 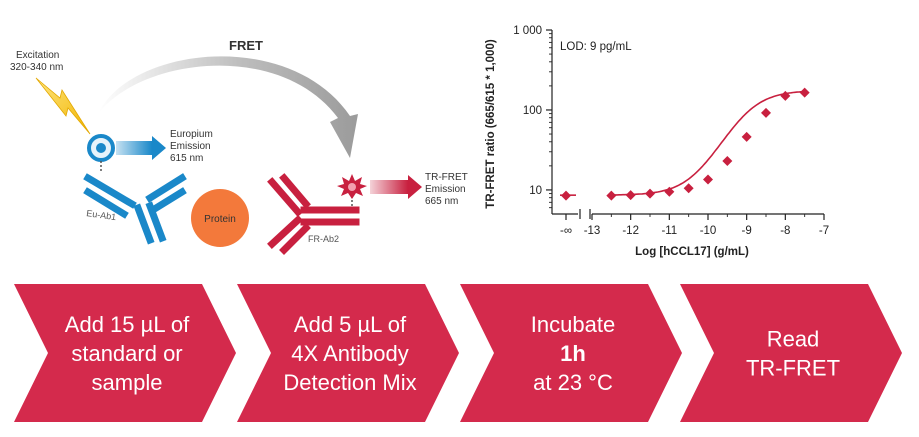 I want to click on step-1-line: Add 15 µL of, so click(x=127, y=324).